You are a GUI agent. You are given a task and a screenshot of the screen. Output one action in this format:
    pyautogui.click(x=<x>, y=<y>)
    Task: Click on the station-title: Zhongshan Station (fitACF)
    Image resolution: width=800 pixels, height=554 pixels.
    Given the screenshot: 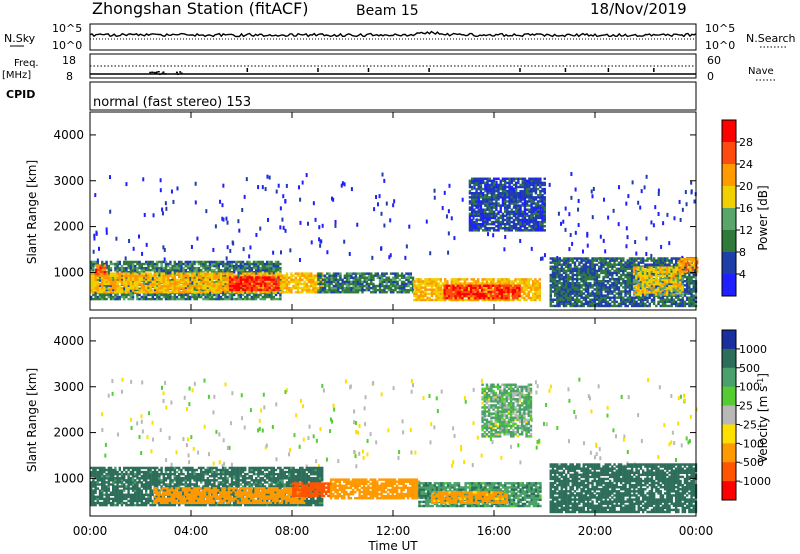 What is the action you would take?
    pyautogui.click(x=200, y=9)
    